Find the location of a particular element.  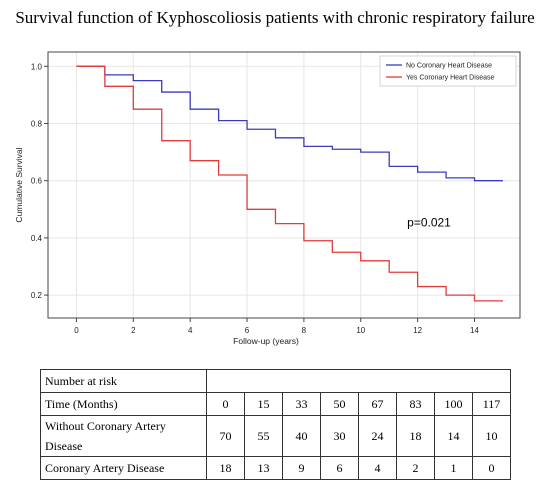

x-tick-label: 2 is located at coordinates (133, 330).